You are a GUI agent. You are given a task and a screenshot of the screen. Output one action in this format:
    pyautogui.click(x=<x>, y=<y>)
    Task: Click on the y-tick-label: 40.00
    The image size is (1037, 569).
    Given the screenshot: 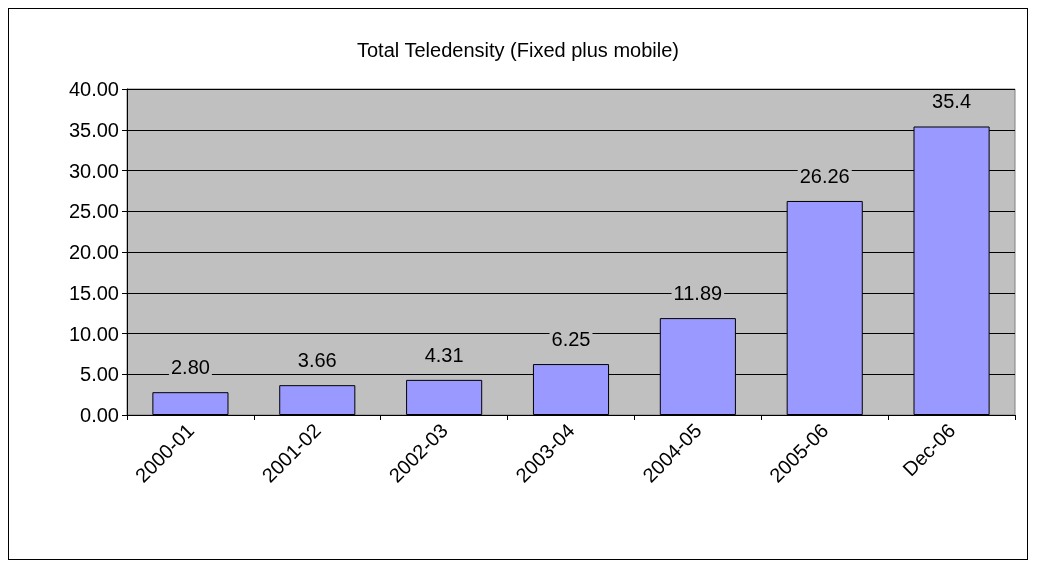 What is the action you would take?
    pyautogui.click(x=93, y=89)
    